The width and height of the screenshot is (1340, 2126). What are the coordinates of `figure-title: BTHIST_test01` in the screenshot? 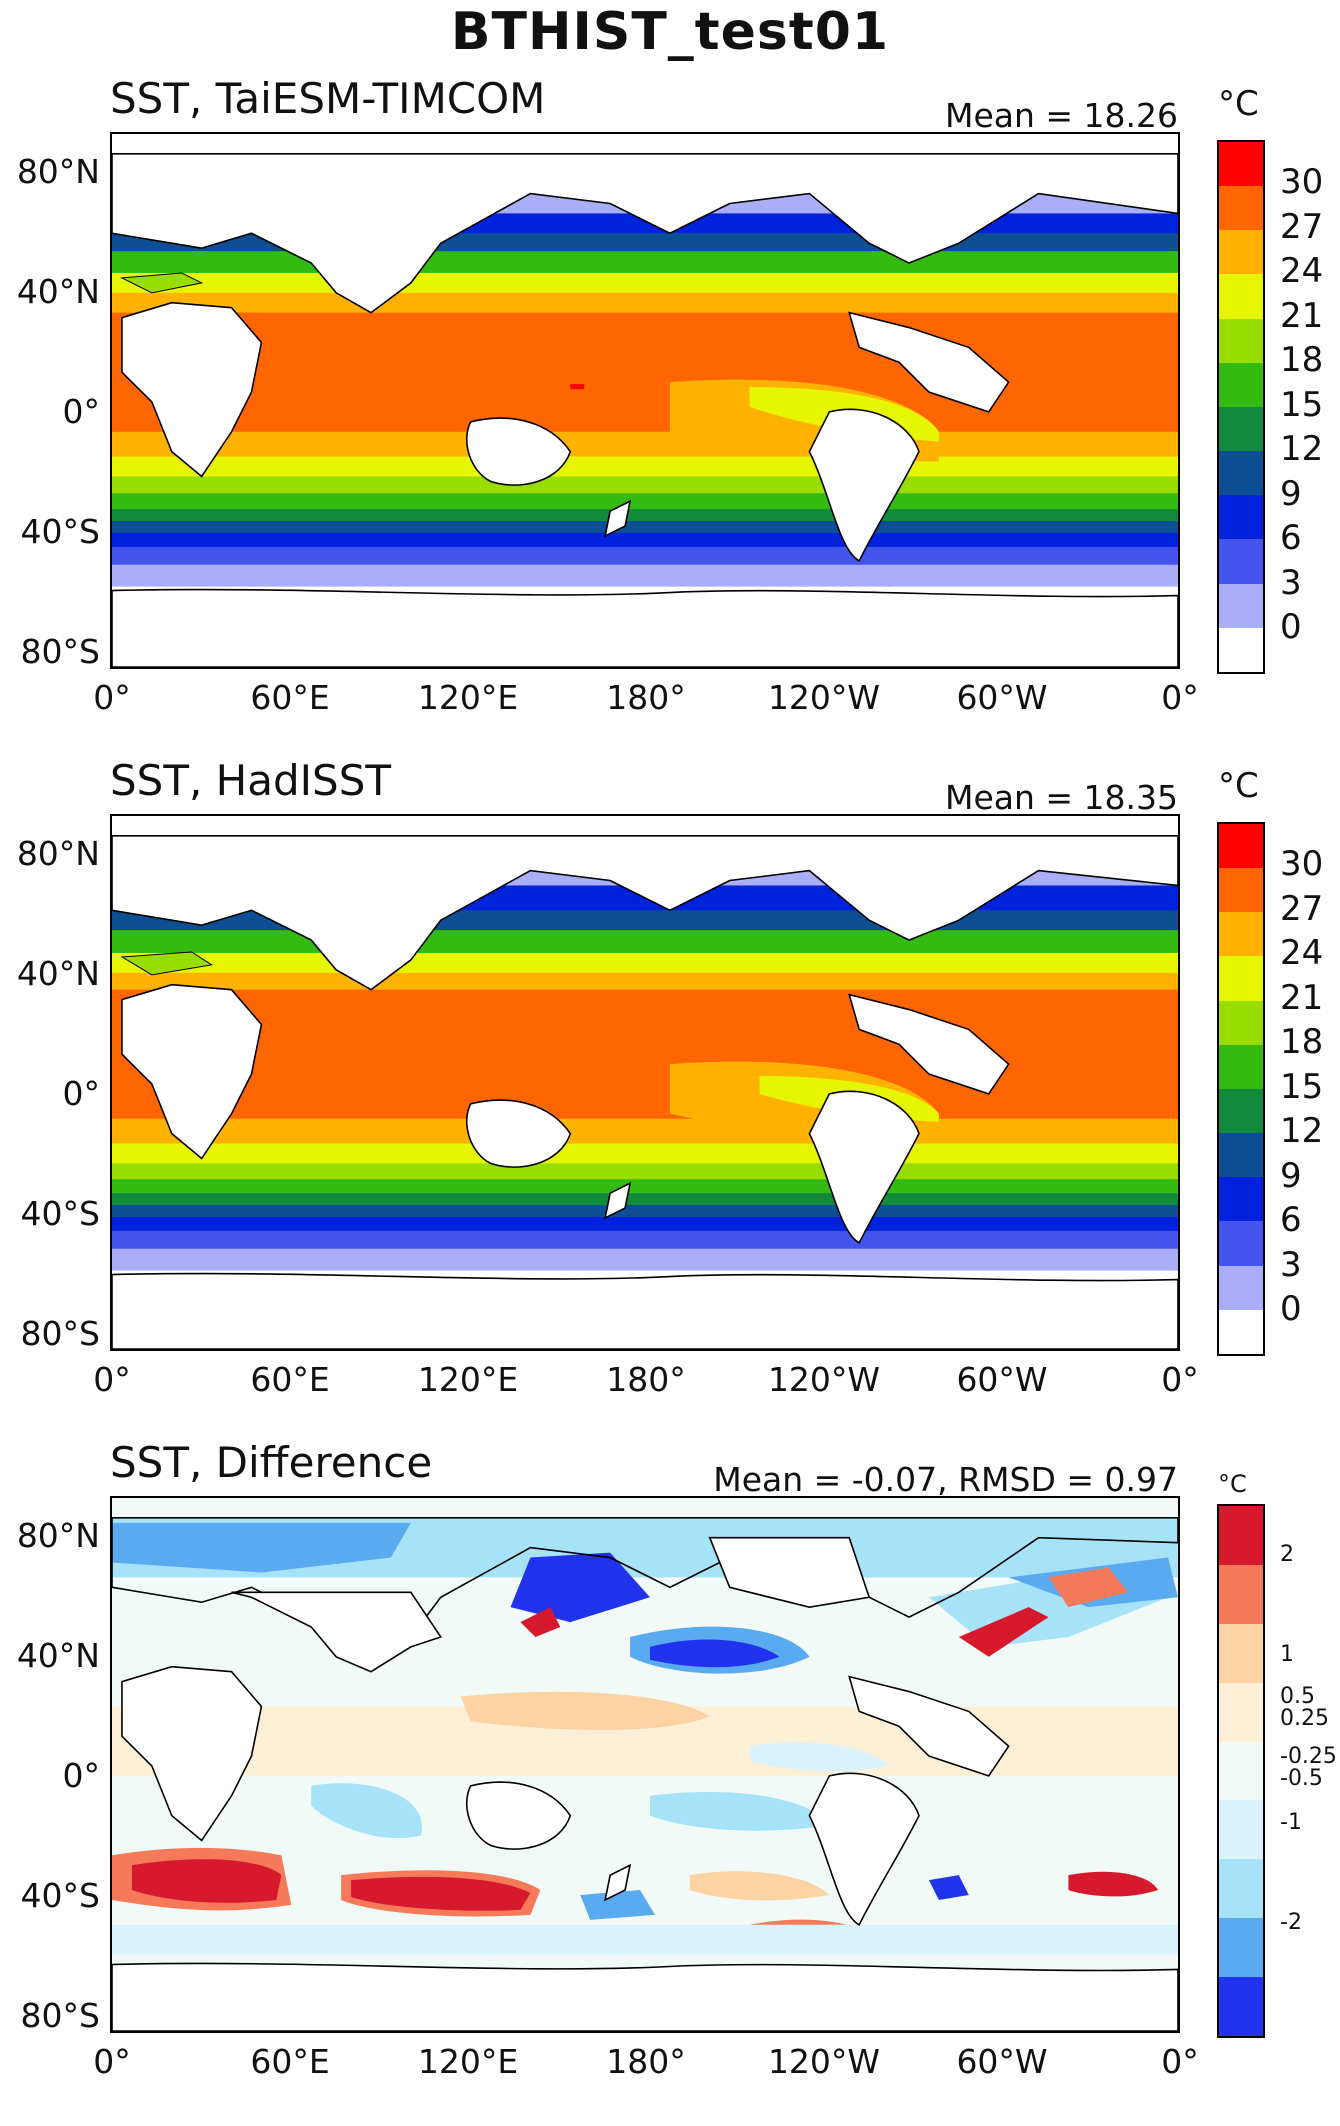 It's located at (670, 32).